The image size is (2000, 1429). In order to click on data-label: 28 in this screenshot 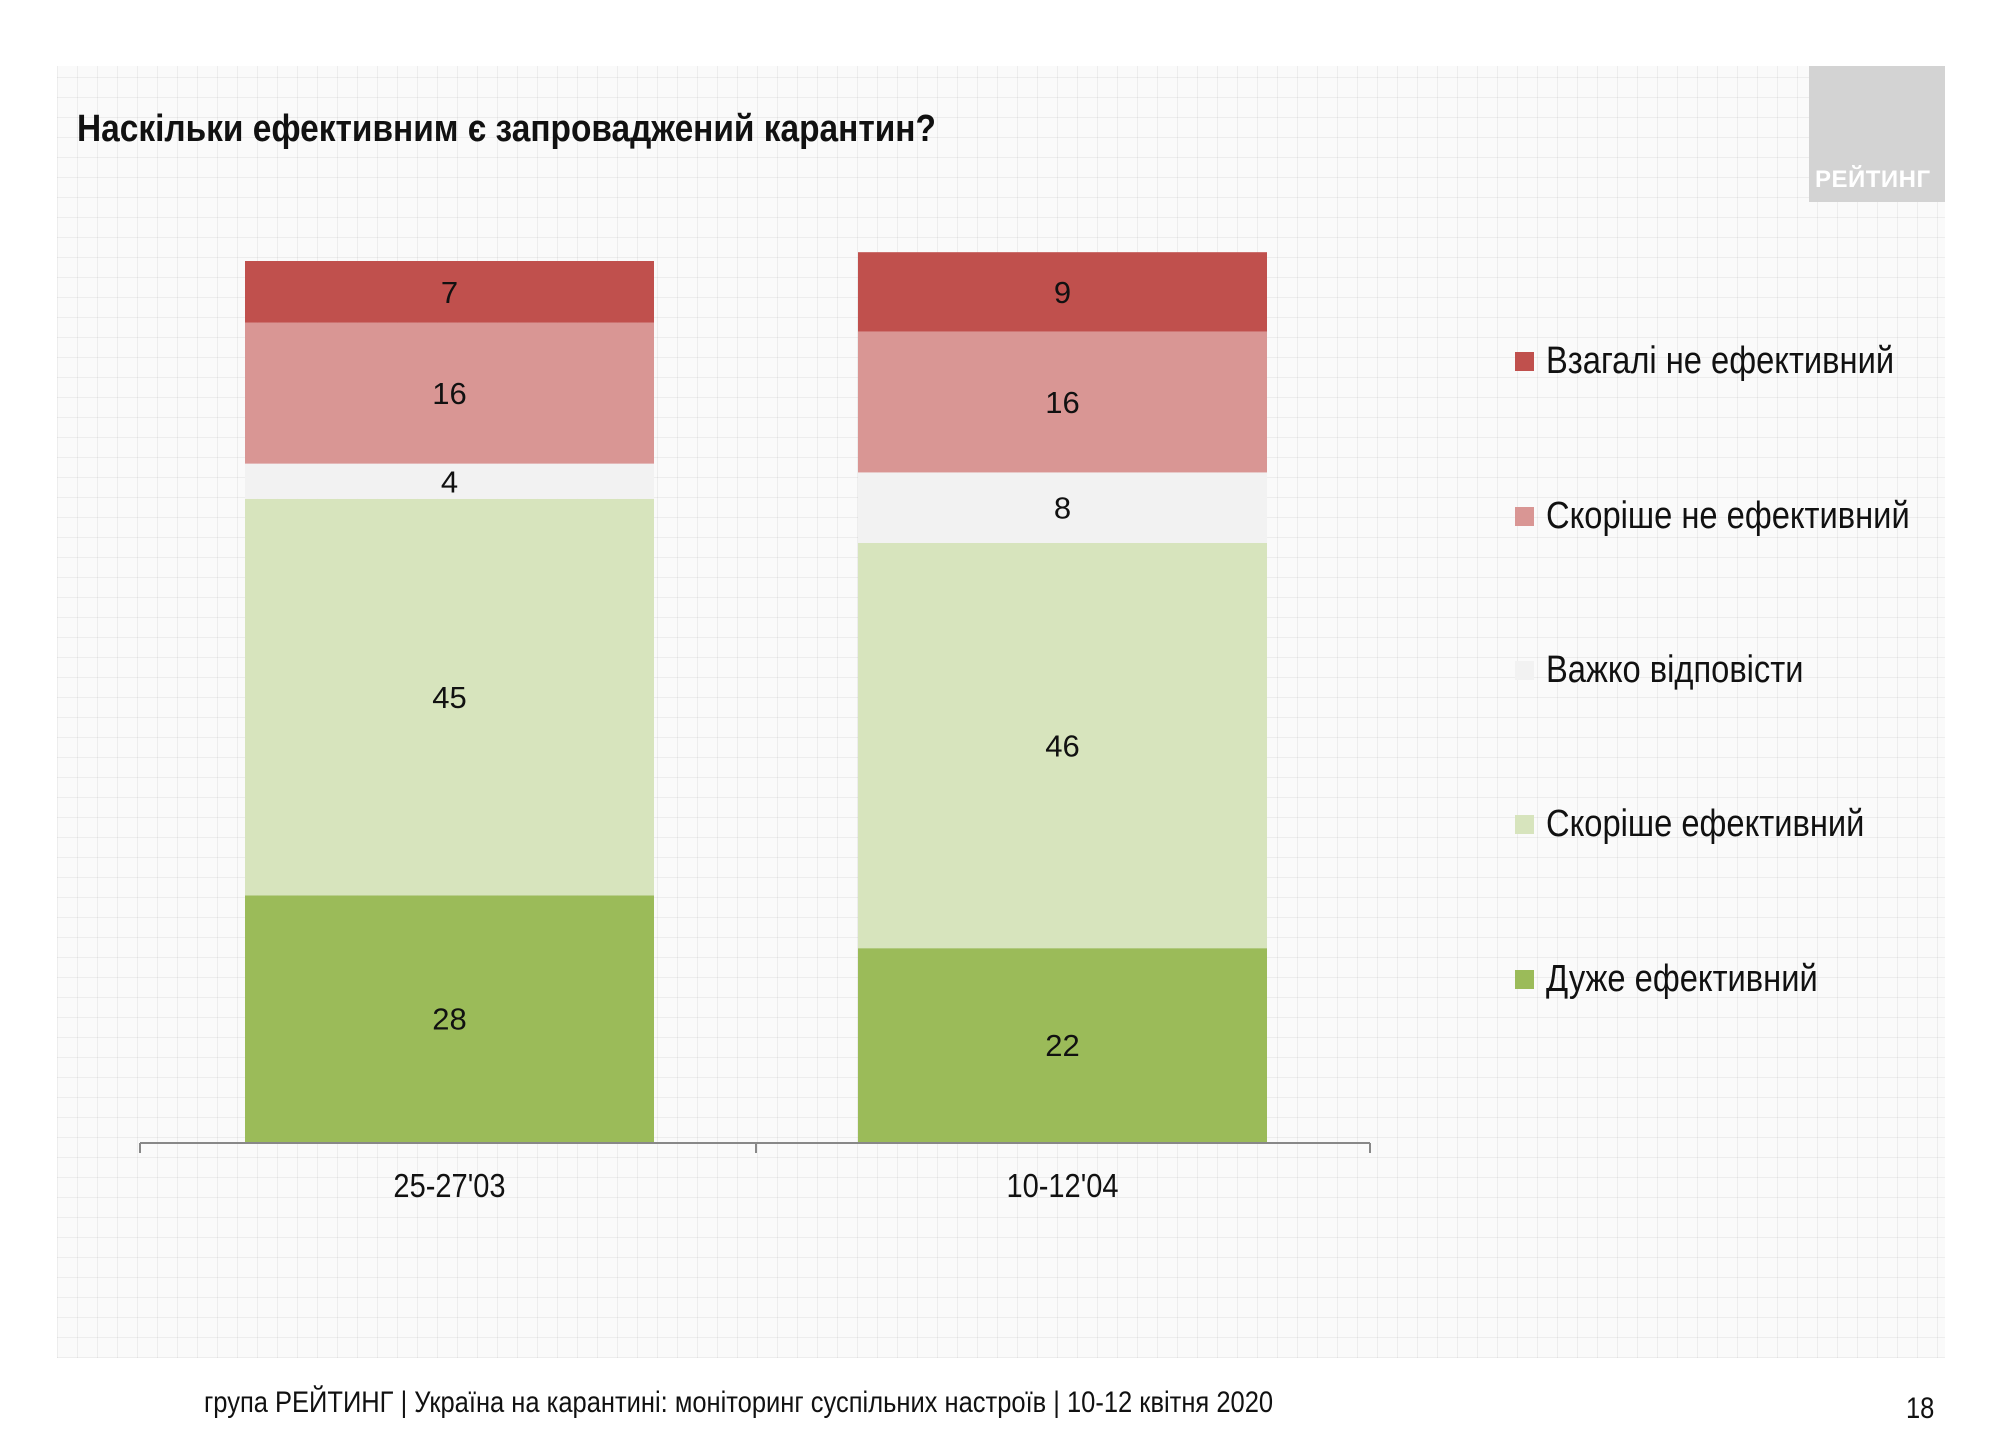, I will do `click(449, 1019)`.